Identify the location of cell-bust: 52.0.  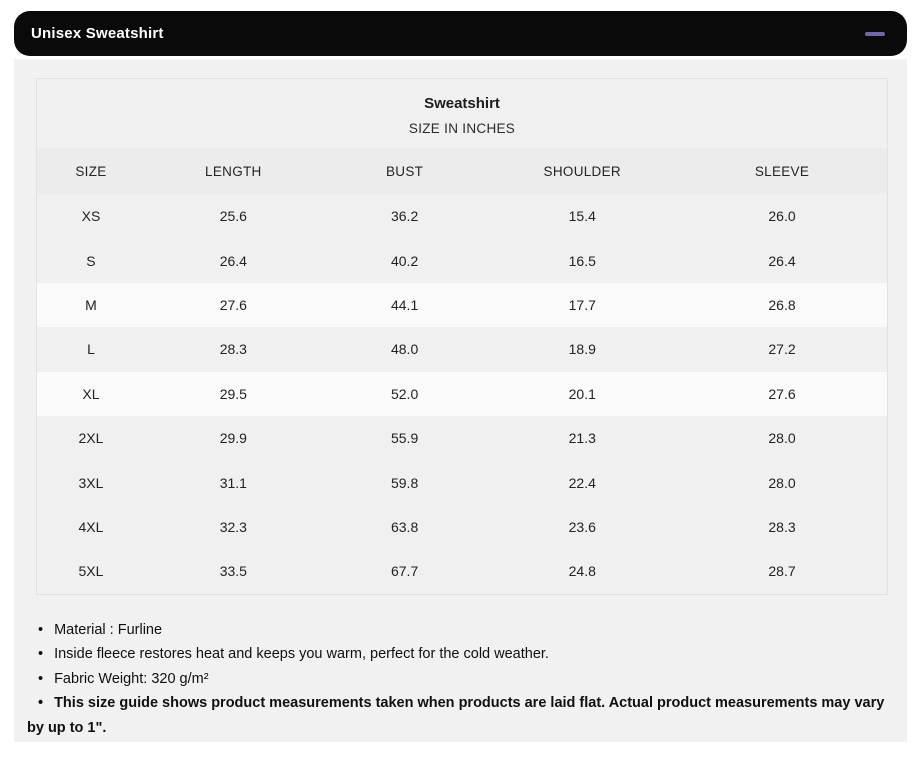
(404, 393).